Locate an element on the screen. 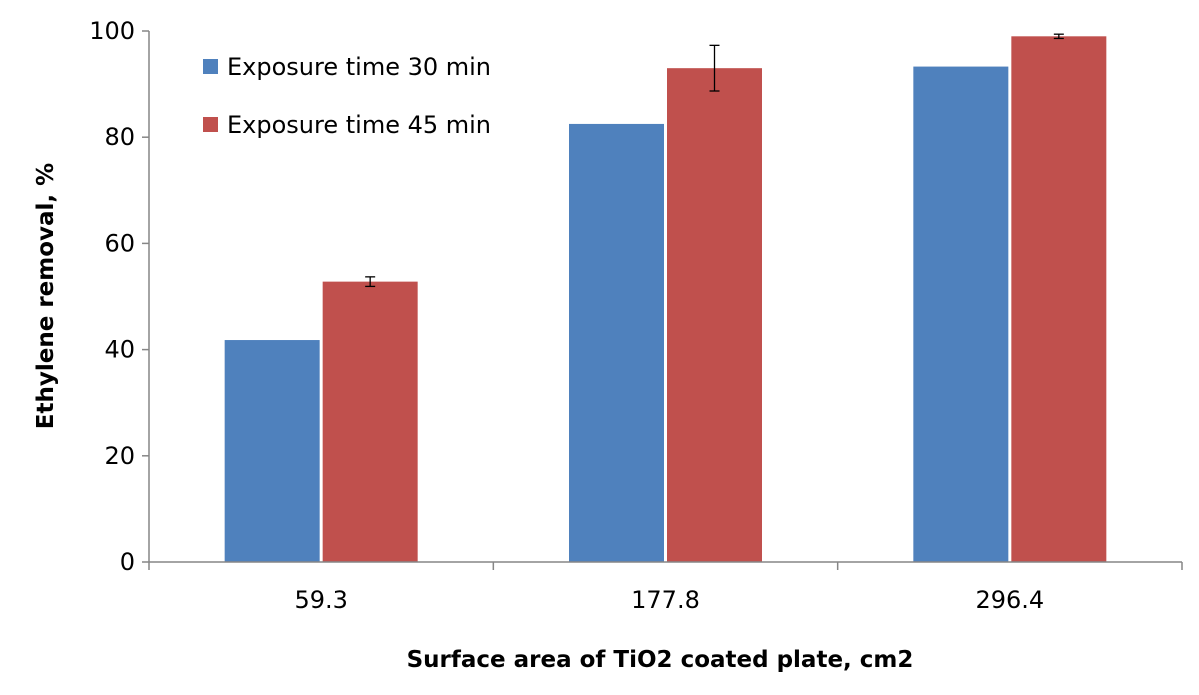  x-axis-title: Surface area of TiO2 coated plate, cm2 is located at coordinates (660, 660).